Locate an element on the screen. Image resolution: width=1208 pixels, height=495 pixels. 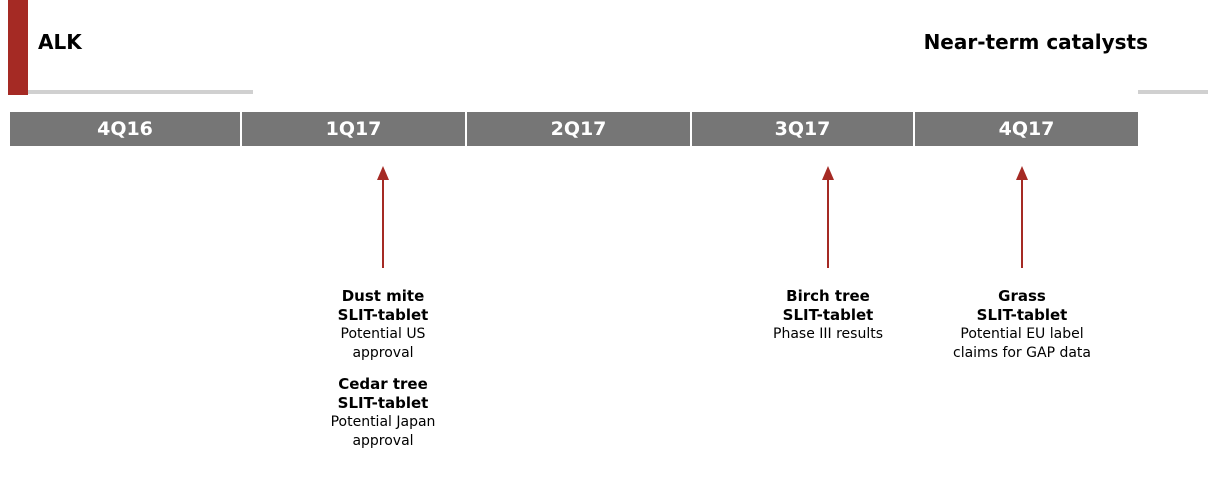
accent-bar is located at coordinates (18, 47).